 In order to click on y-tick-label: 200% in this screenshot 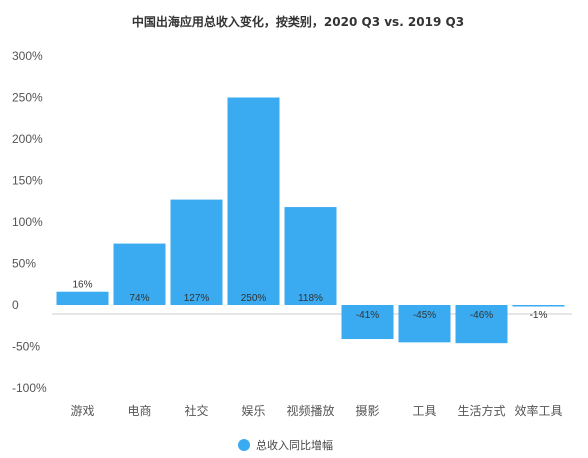, I will do `click(27, 139)`.